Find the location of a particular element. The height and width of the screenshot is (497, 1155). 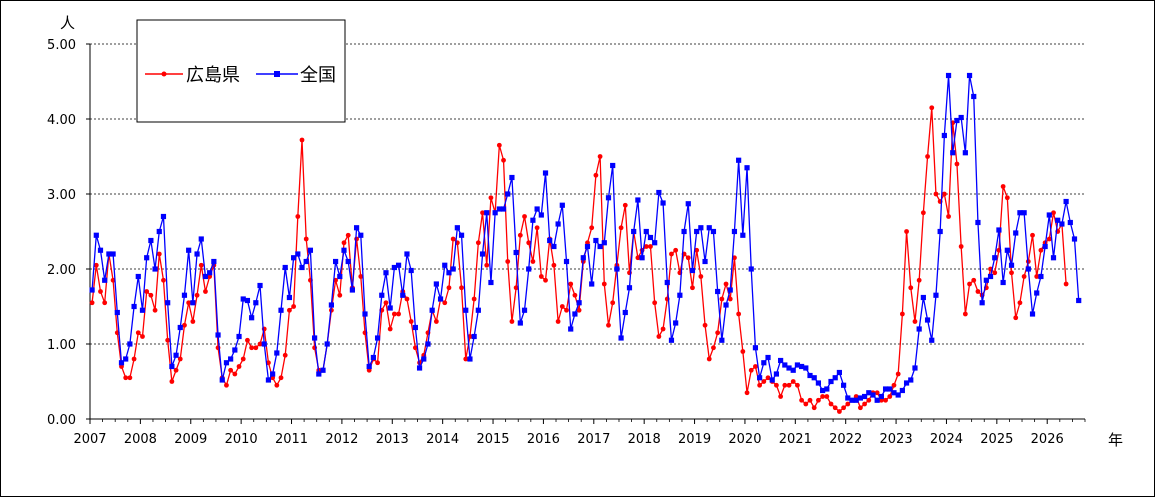

x-tick-label: 2015 is located at coordinates (492, 439).